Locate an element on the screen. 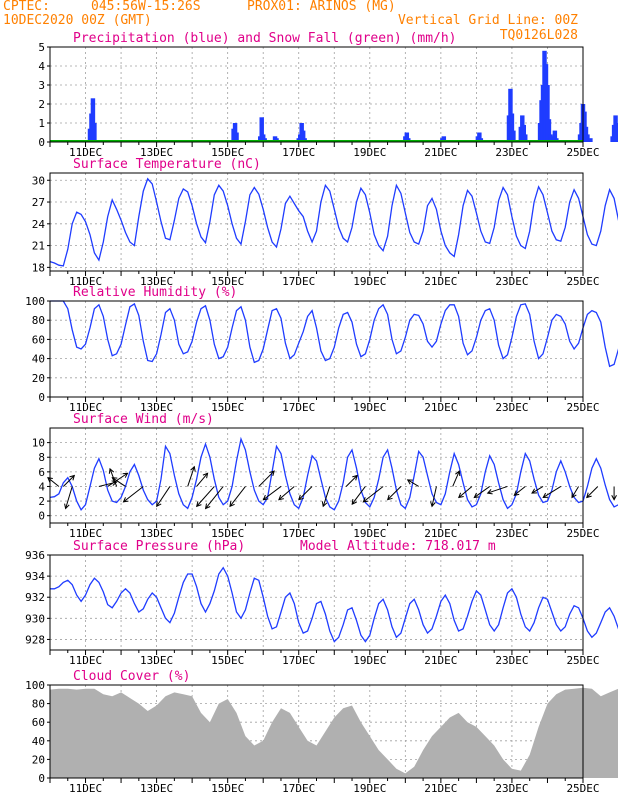 This screenshot has height=800, width=618. x-tick-label-precip: 13DEC is located at coordinates (156, 152).